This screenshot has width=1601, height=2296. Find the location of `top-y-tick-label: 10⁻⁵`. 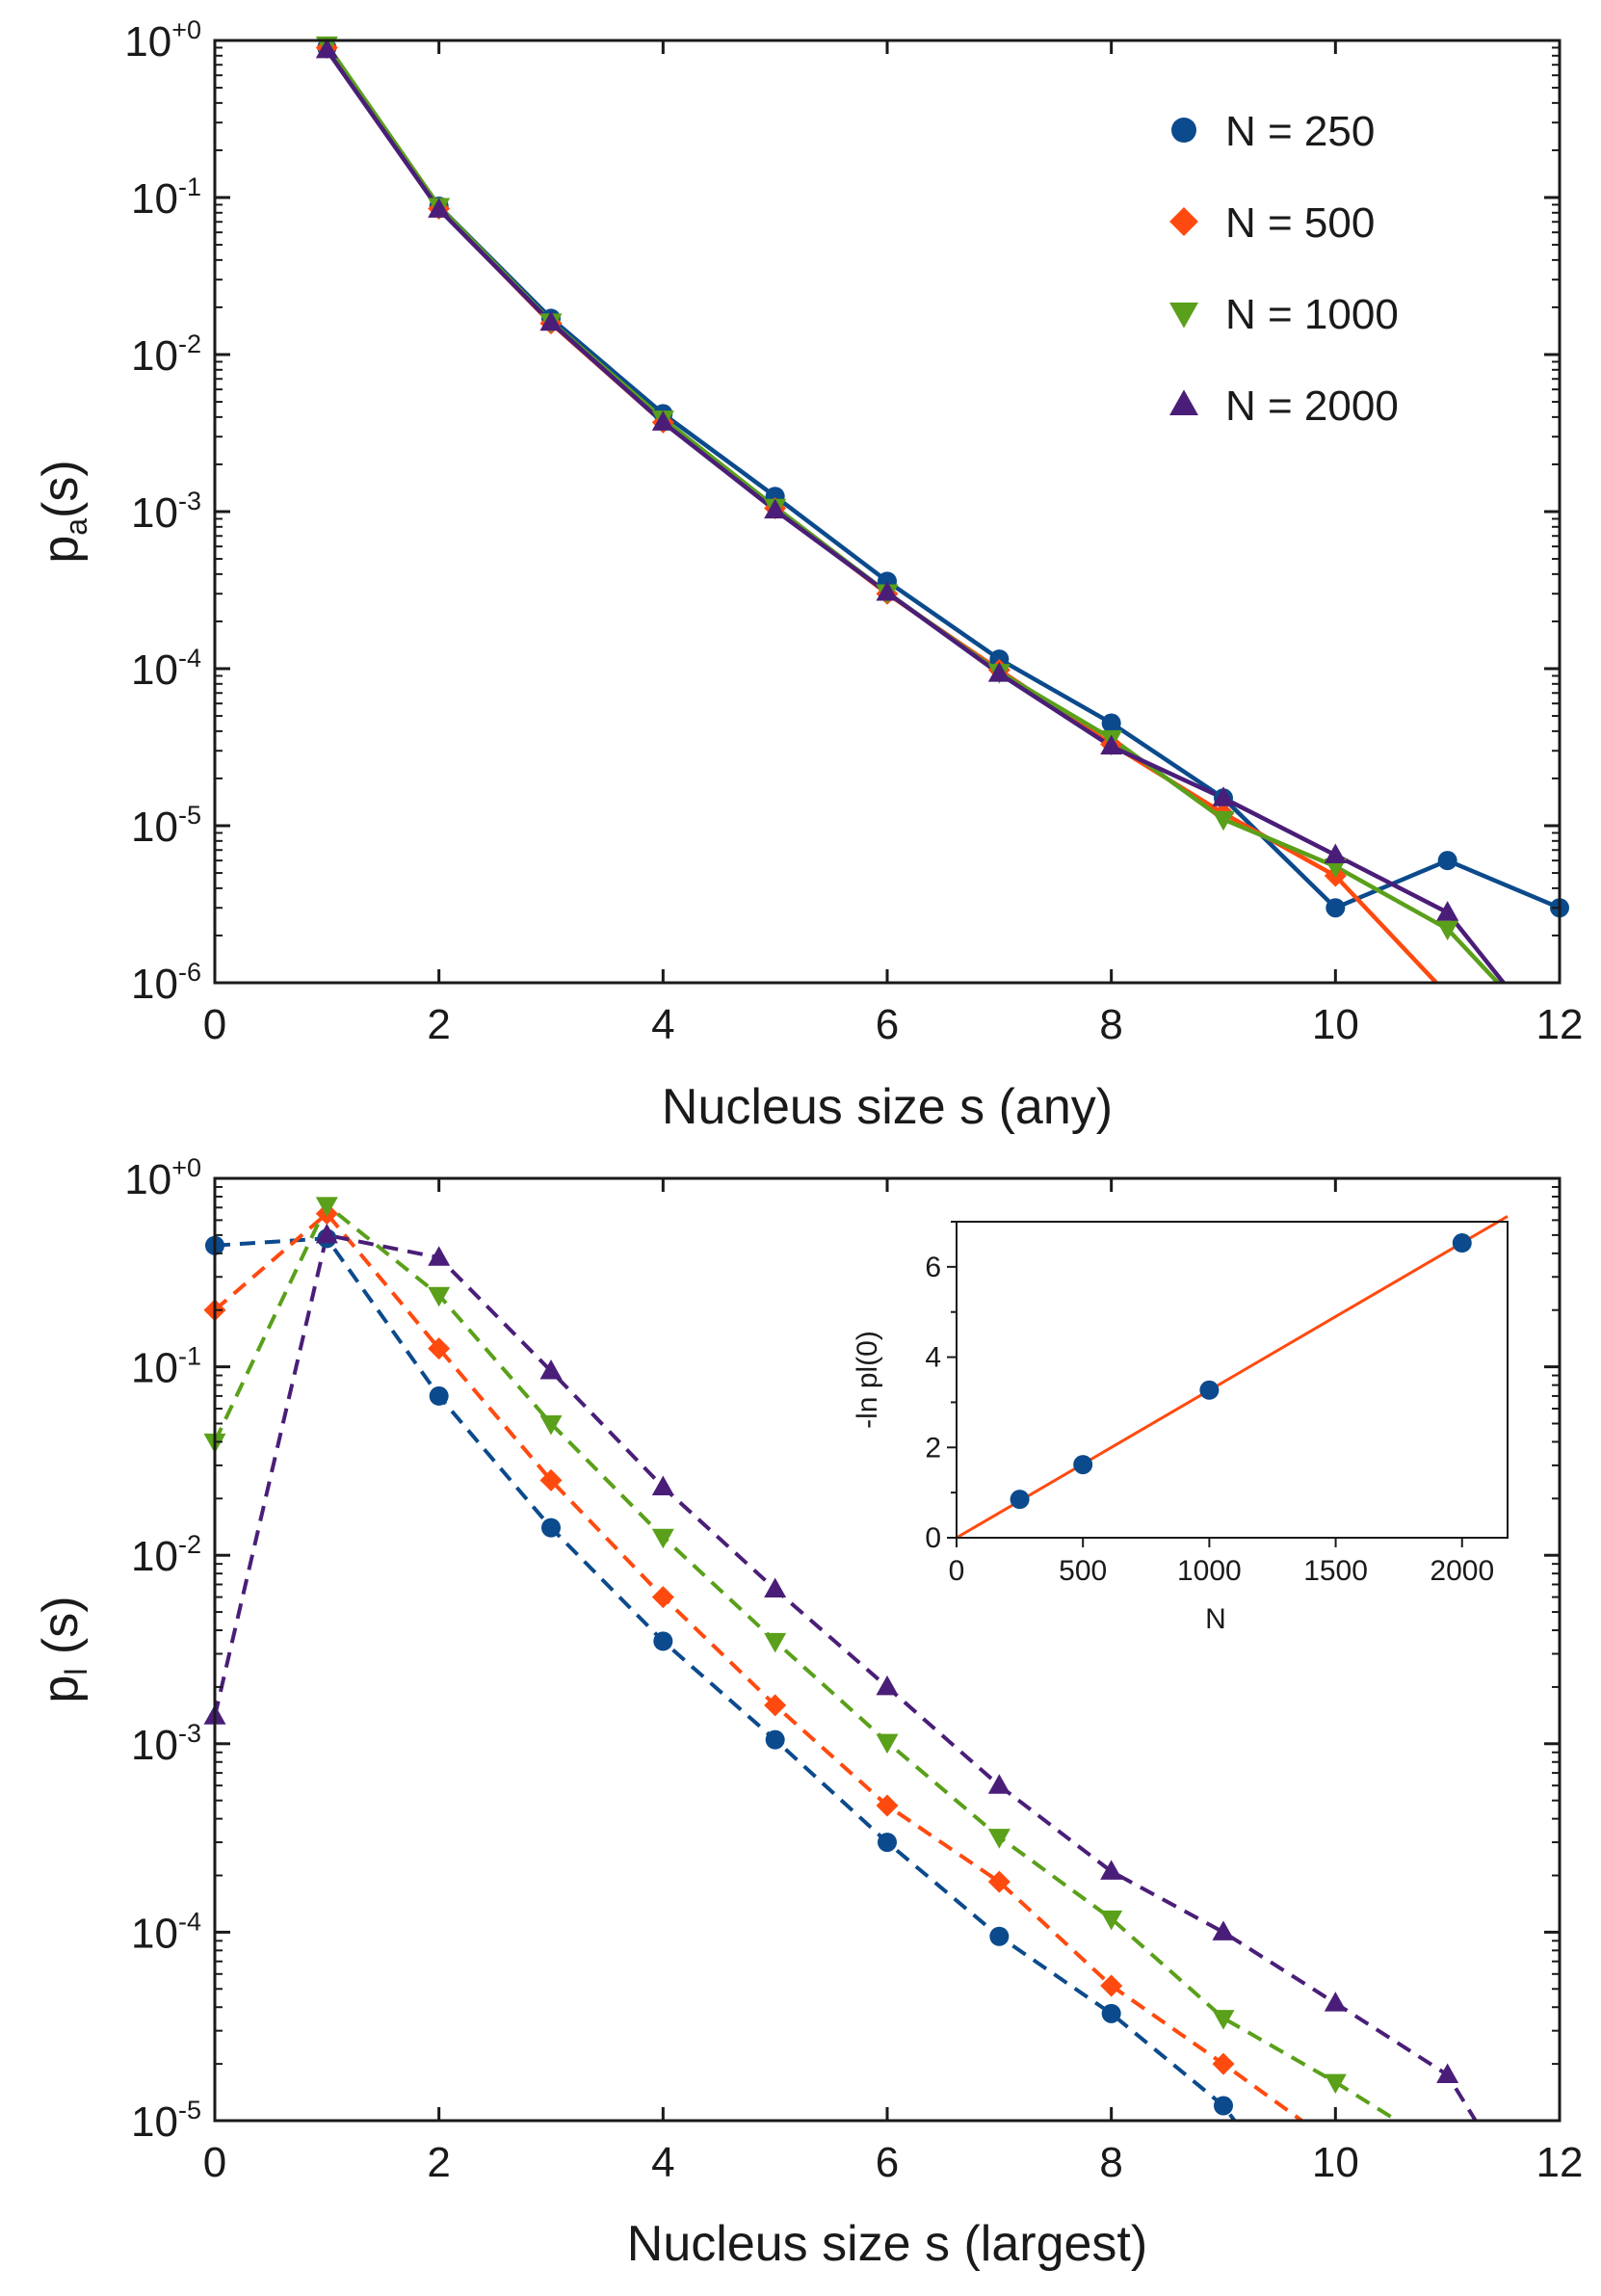

top-y-tick-label: 10⁻⁵ is located at coordinates (166, 826).